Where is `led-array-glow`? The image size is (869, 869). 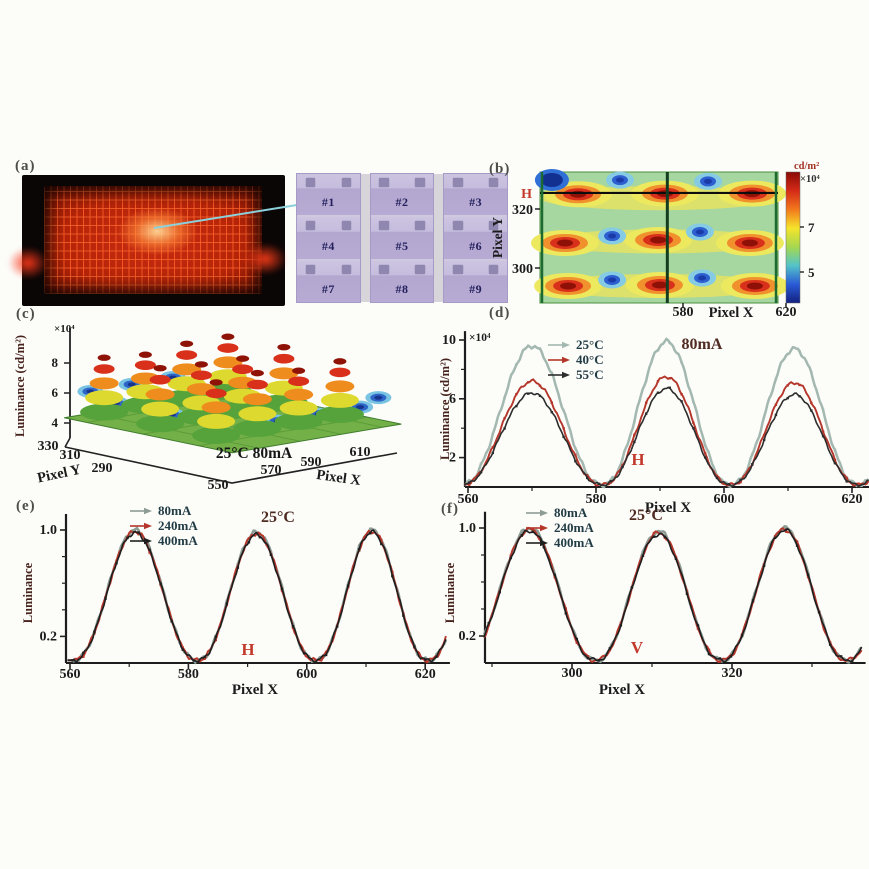
led-array-glow is located at coordinates (153, 240).